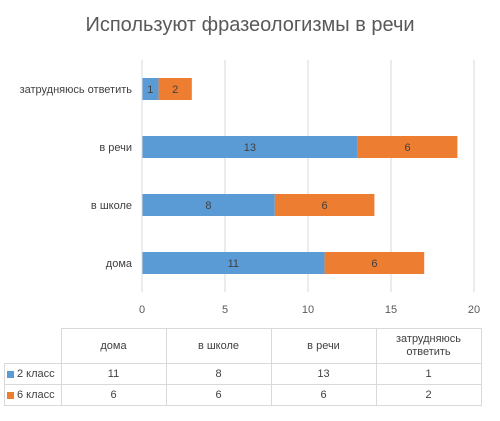 The image size is (500, 421). Describe the element at coordinates (113, 374) in the screenshot. I see `table-cell: 11` at that location.